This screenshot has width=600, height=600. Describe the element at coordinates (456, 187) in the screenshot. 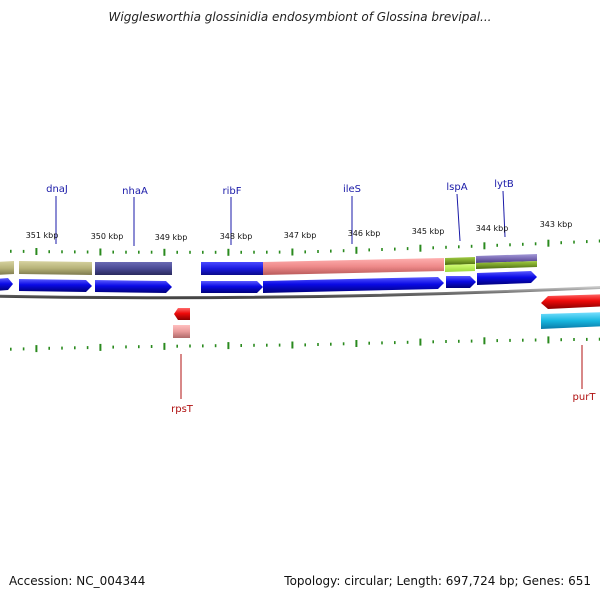

I see `gene-label-lspa: lspA` at that location.